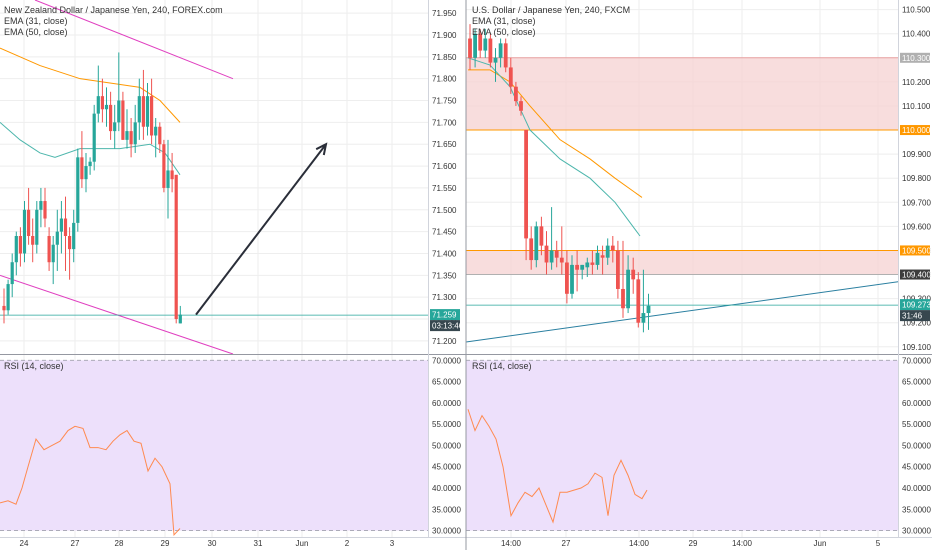 Image resolution: width=932 pixels, height=550 pixels. I want to click on nzdjpy-legend-ema31: EMA (31, close), so click(36, 21).